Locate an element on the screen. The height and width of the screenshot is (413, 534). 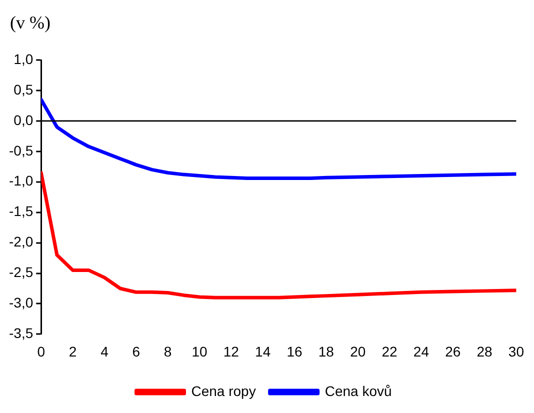
y-tick-label: 0,0 is located at coordinates (24, 120).